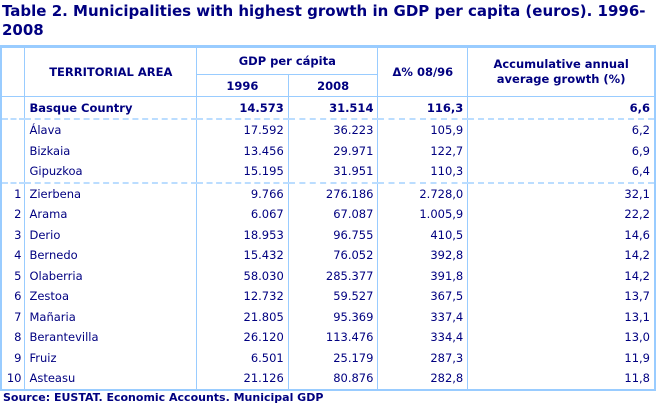 The width and height of the screenshot is (657, 410). What do you see at coordinates (333, 337) in the screenshot?
I see `v2008-cell: 113.476` at bounding box center [333, 337].